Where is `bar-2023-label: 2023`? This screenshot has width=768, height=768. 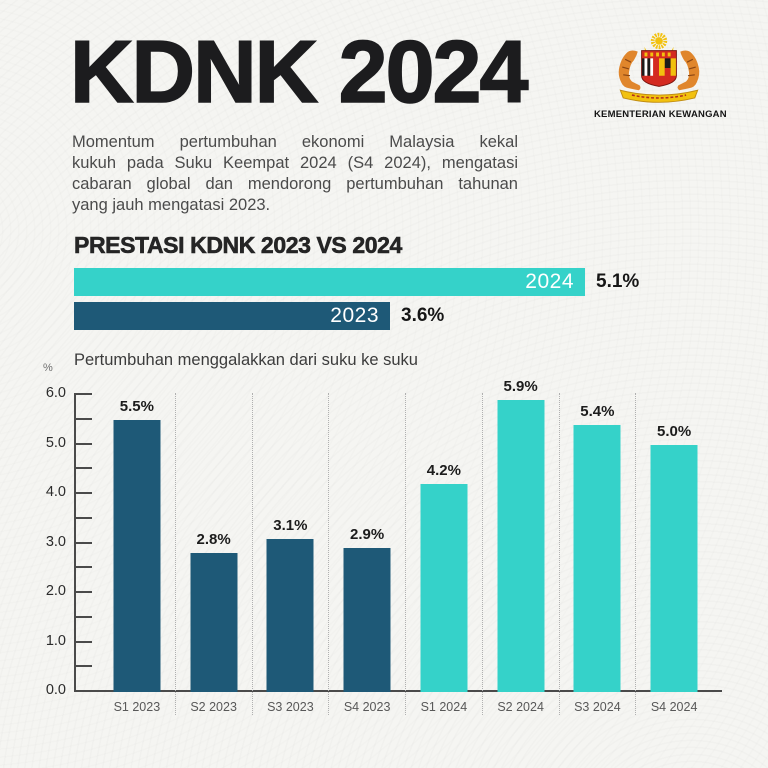 bar-2023-label: 2023 is located at coordinates (354, 315).